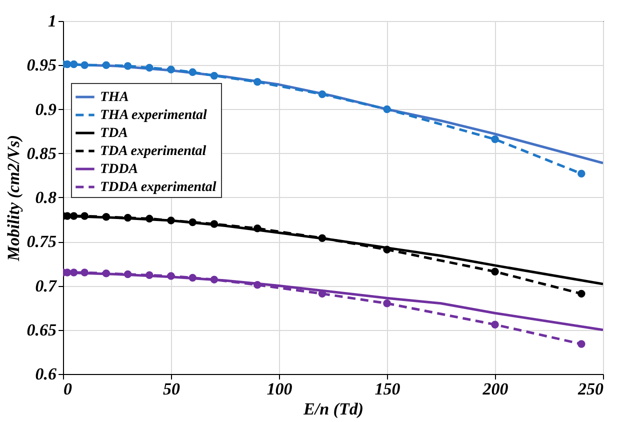 This screenshot has width=636, height=422. What do you see at coordinates (333, 409) in the screenshot?
I see `x-axis-title: E/n (Td)` at bounding box center [333, 409].